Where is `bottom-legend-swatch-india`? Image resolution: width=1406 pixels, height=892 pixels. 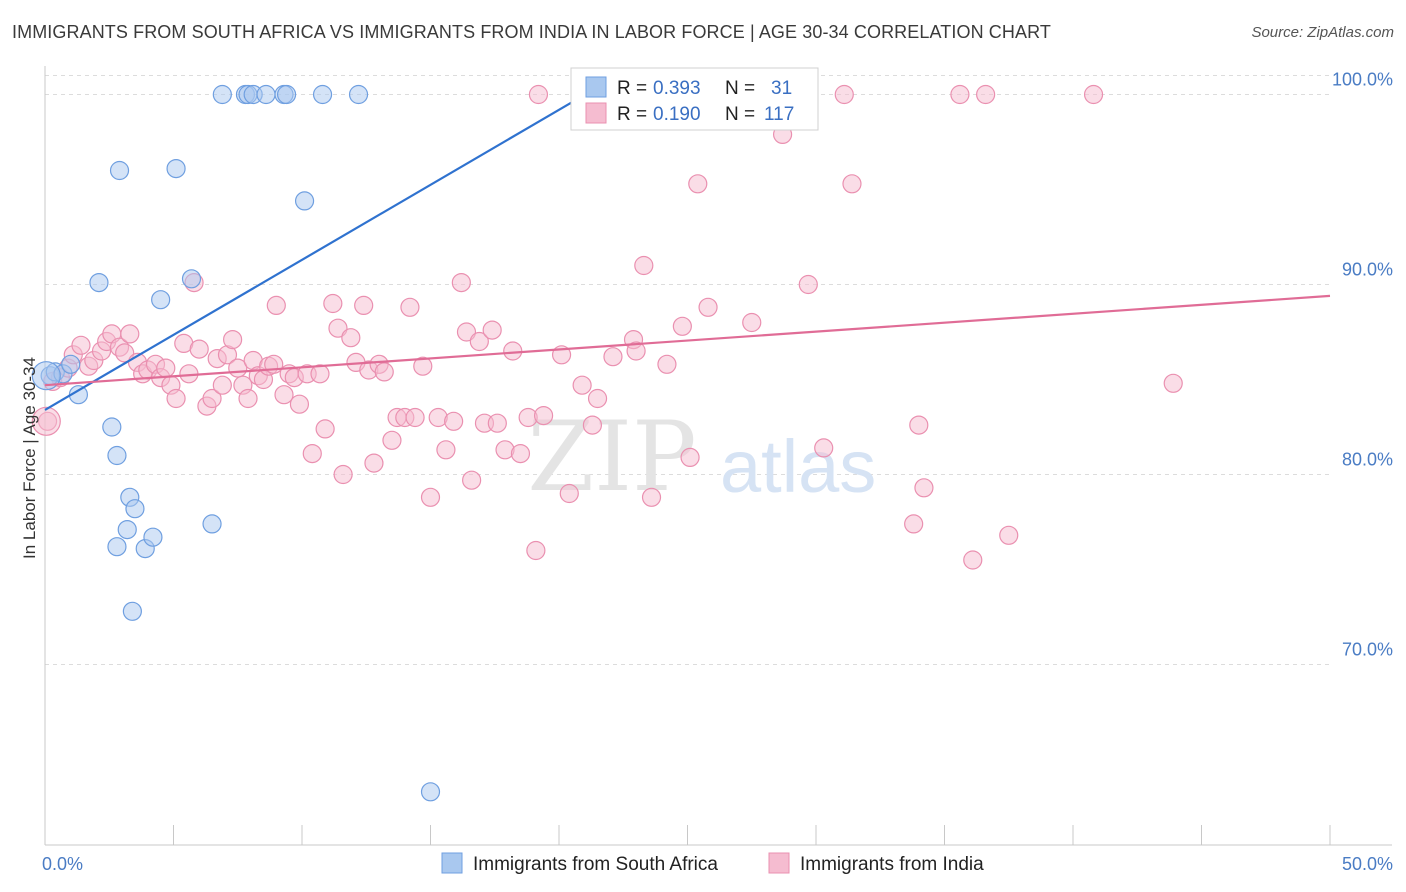
bottom-legend-swatch-india is located at coordinates (779, 863).